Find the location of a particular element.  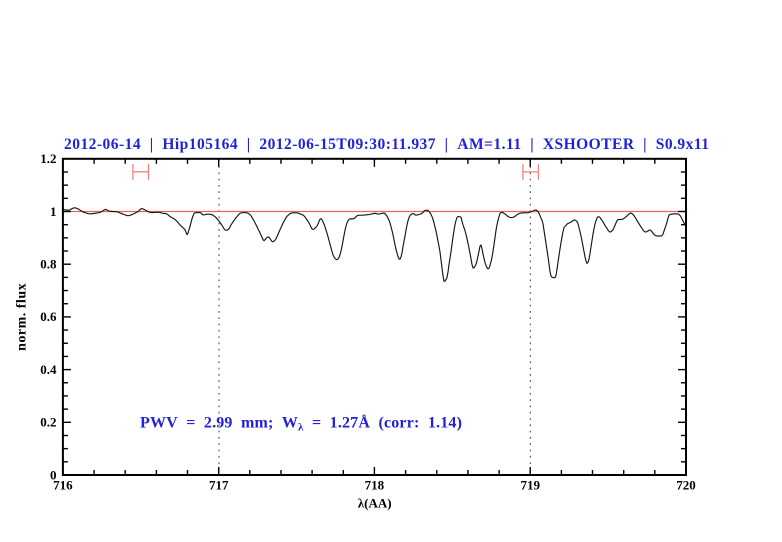

svg-text: norm. flux is located at coordinates (22, 317).